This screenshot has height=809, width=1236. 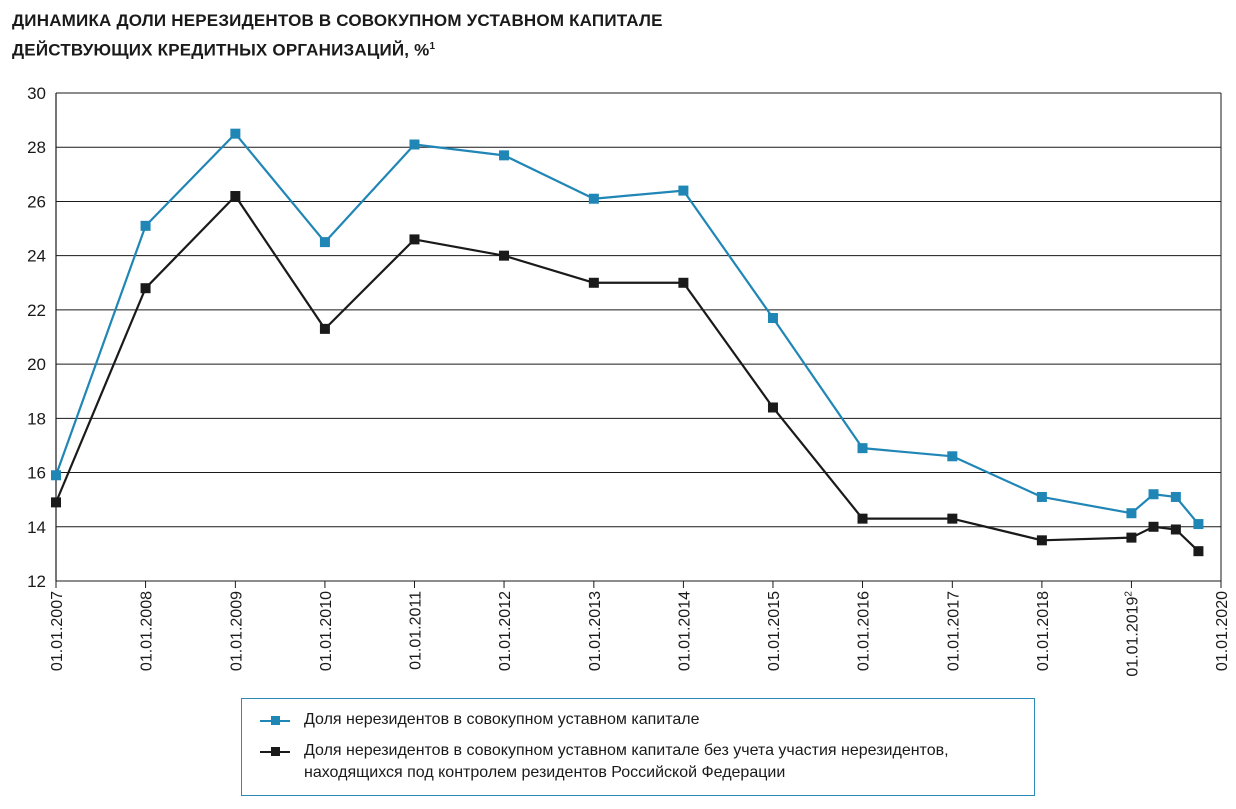 What do you see at coordinates (36, 147) in the screenshot?
I see `y-tick-label: 28` at bounding box center [36, 147].